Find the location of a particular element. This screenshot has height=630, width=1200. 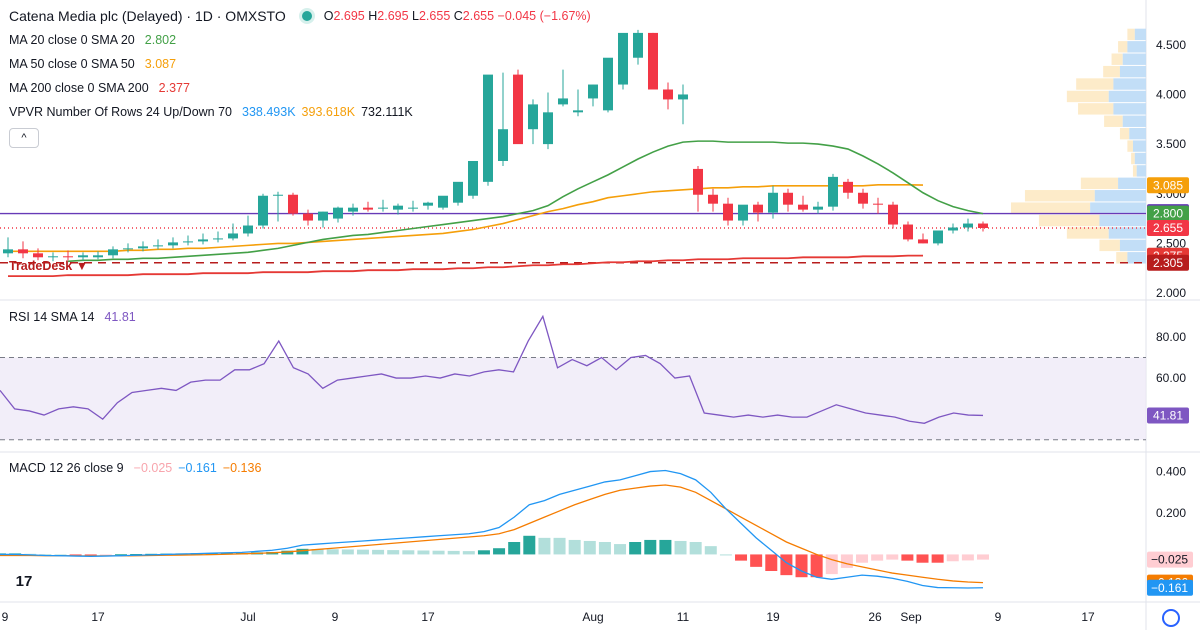

legend-rsi: RSI 14 SMA 14 41.81 is located at coordinates (72, 317).